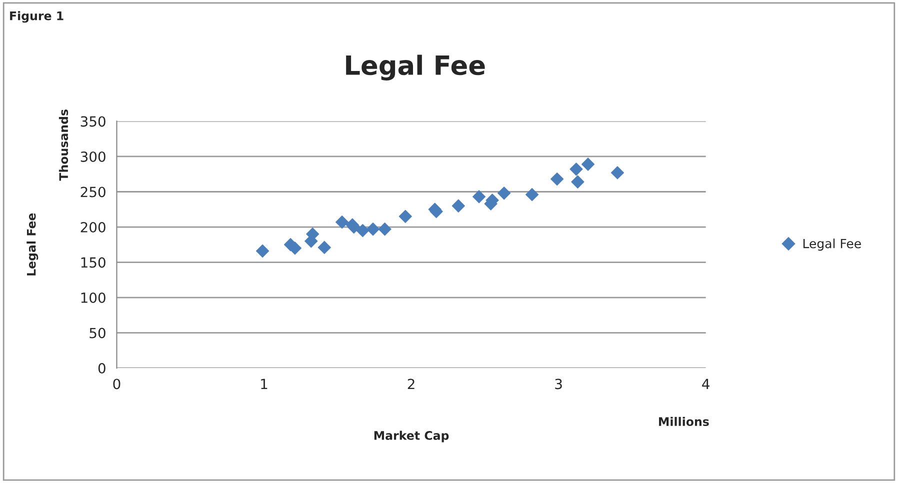  Describe the element at coordinates (706, 384) in the screenshot. I see `x-tick-label: 4` at that location.